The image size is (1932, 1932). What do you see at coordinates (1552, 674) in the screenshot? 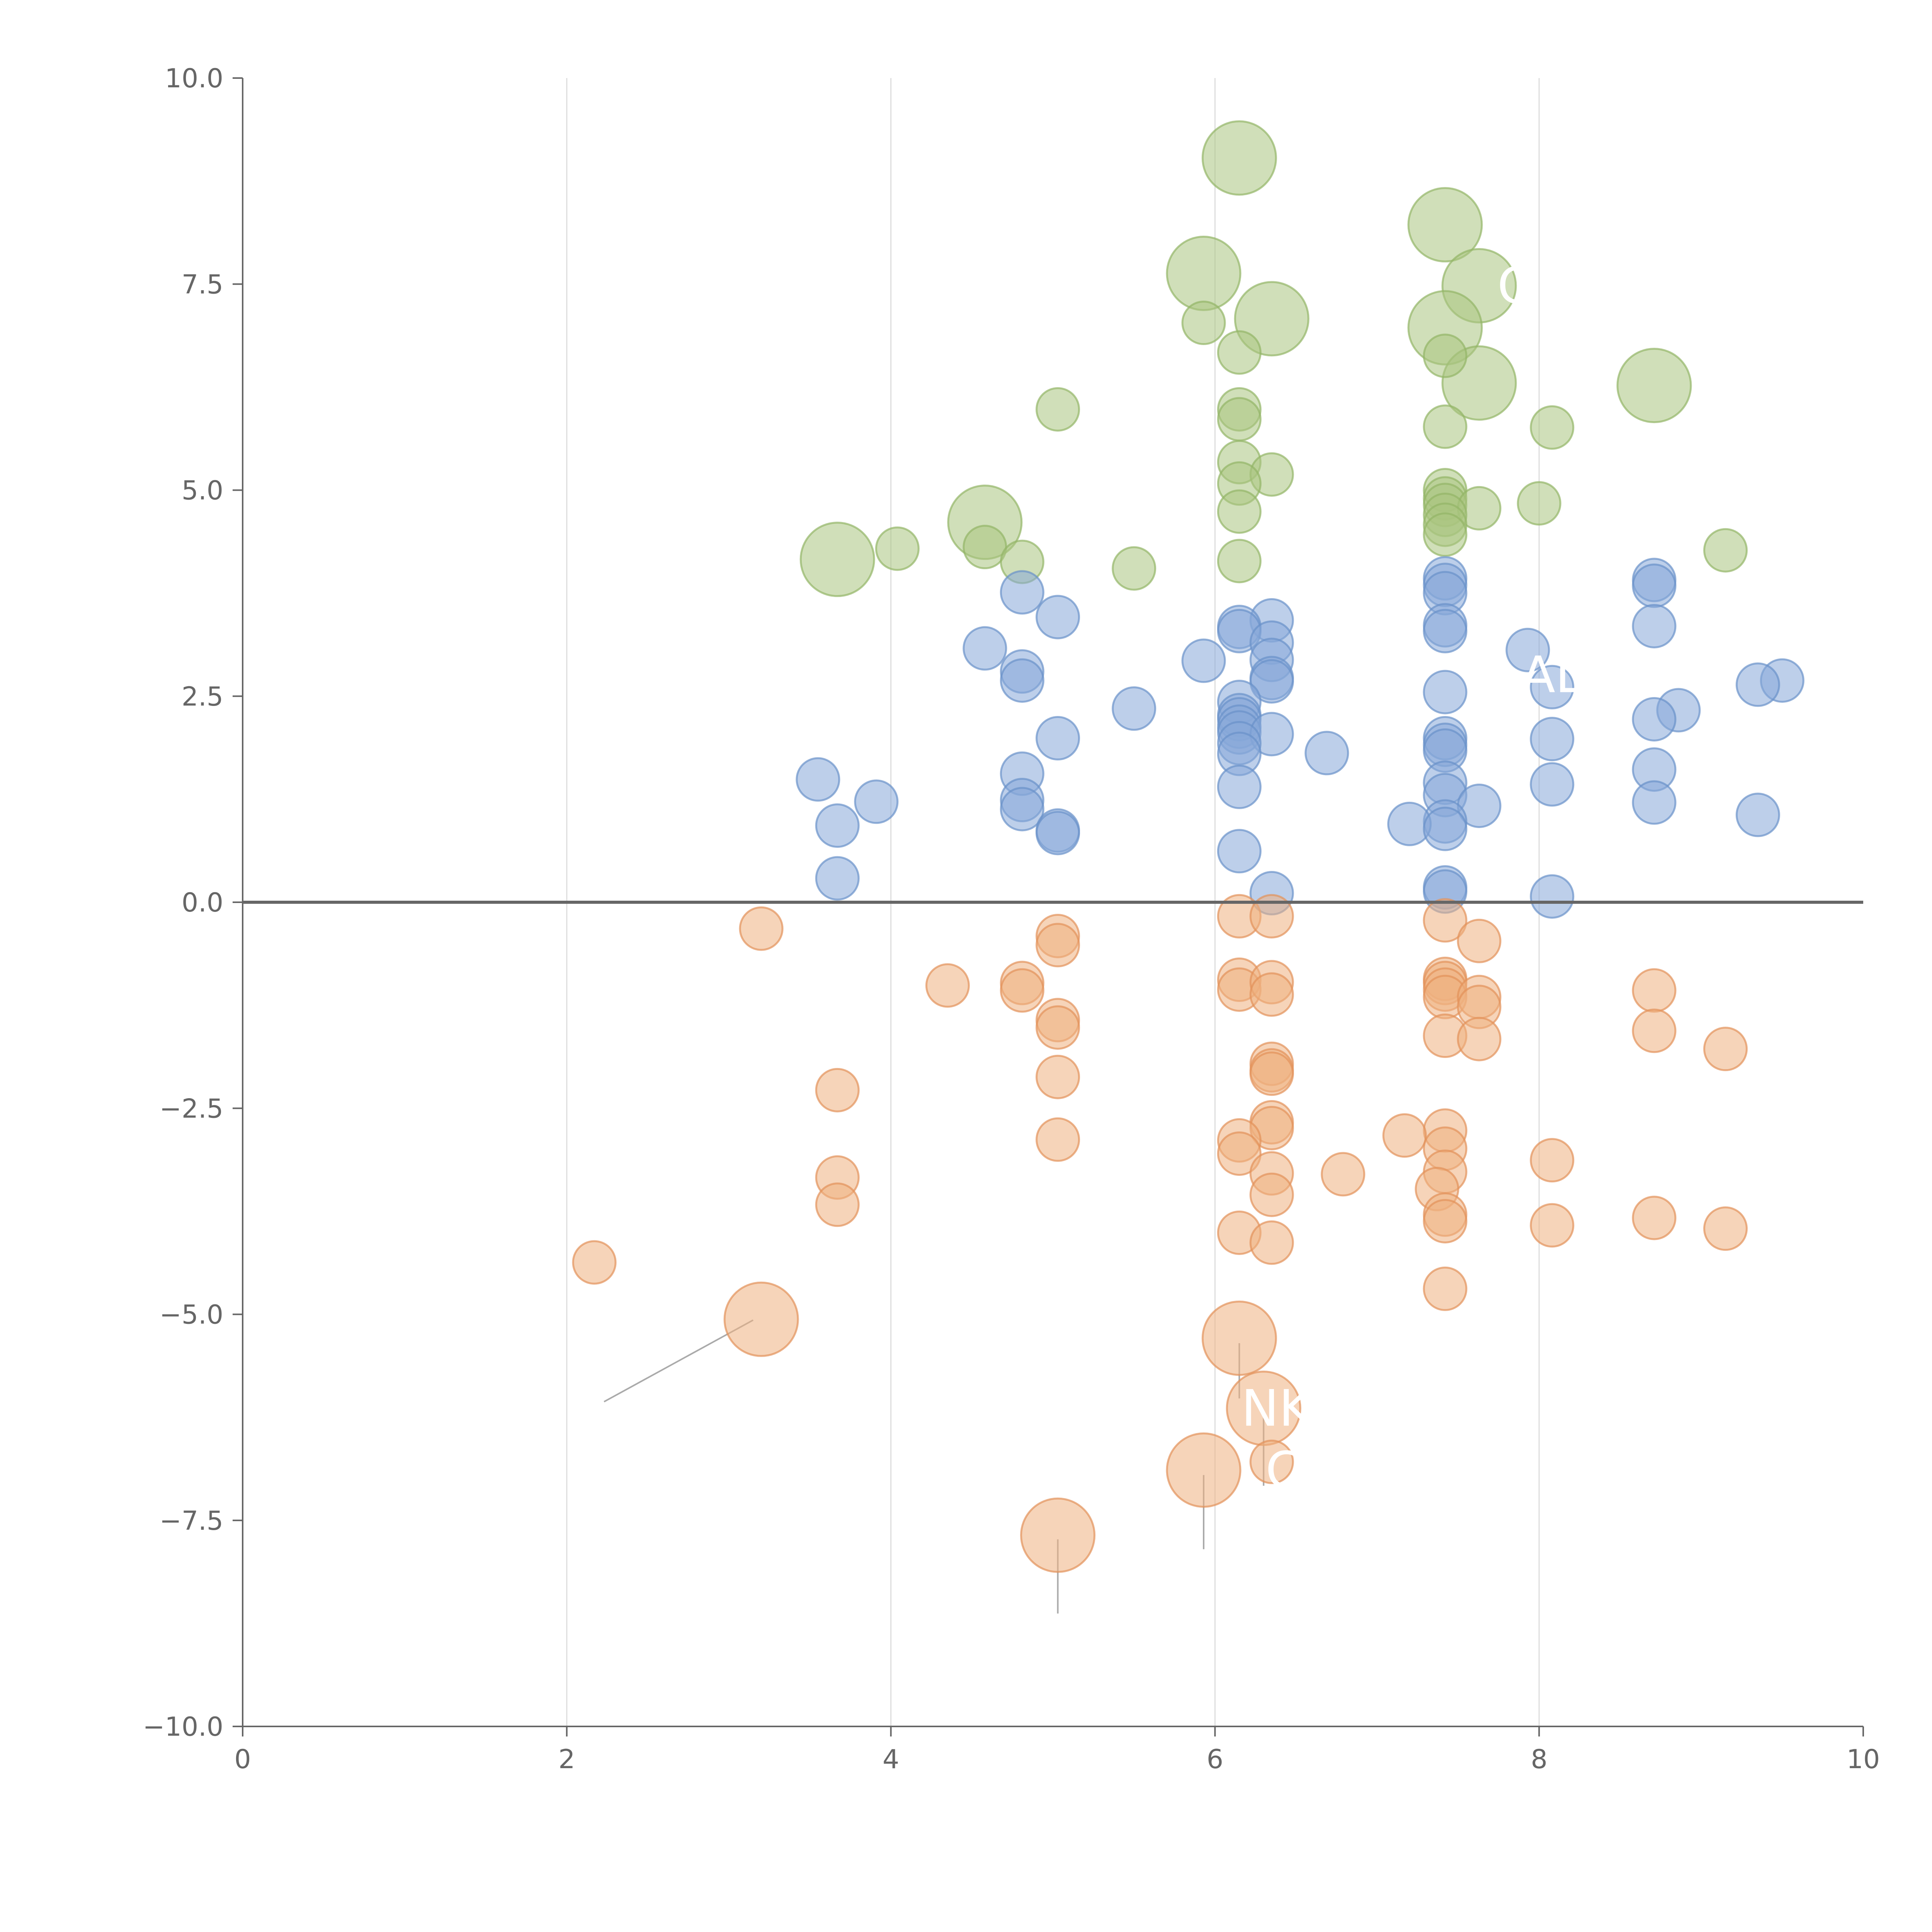
I see `point-label: AL` at bounding box center [1552, 674].